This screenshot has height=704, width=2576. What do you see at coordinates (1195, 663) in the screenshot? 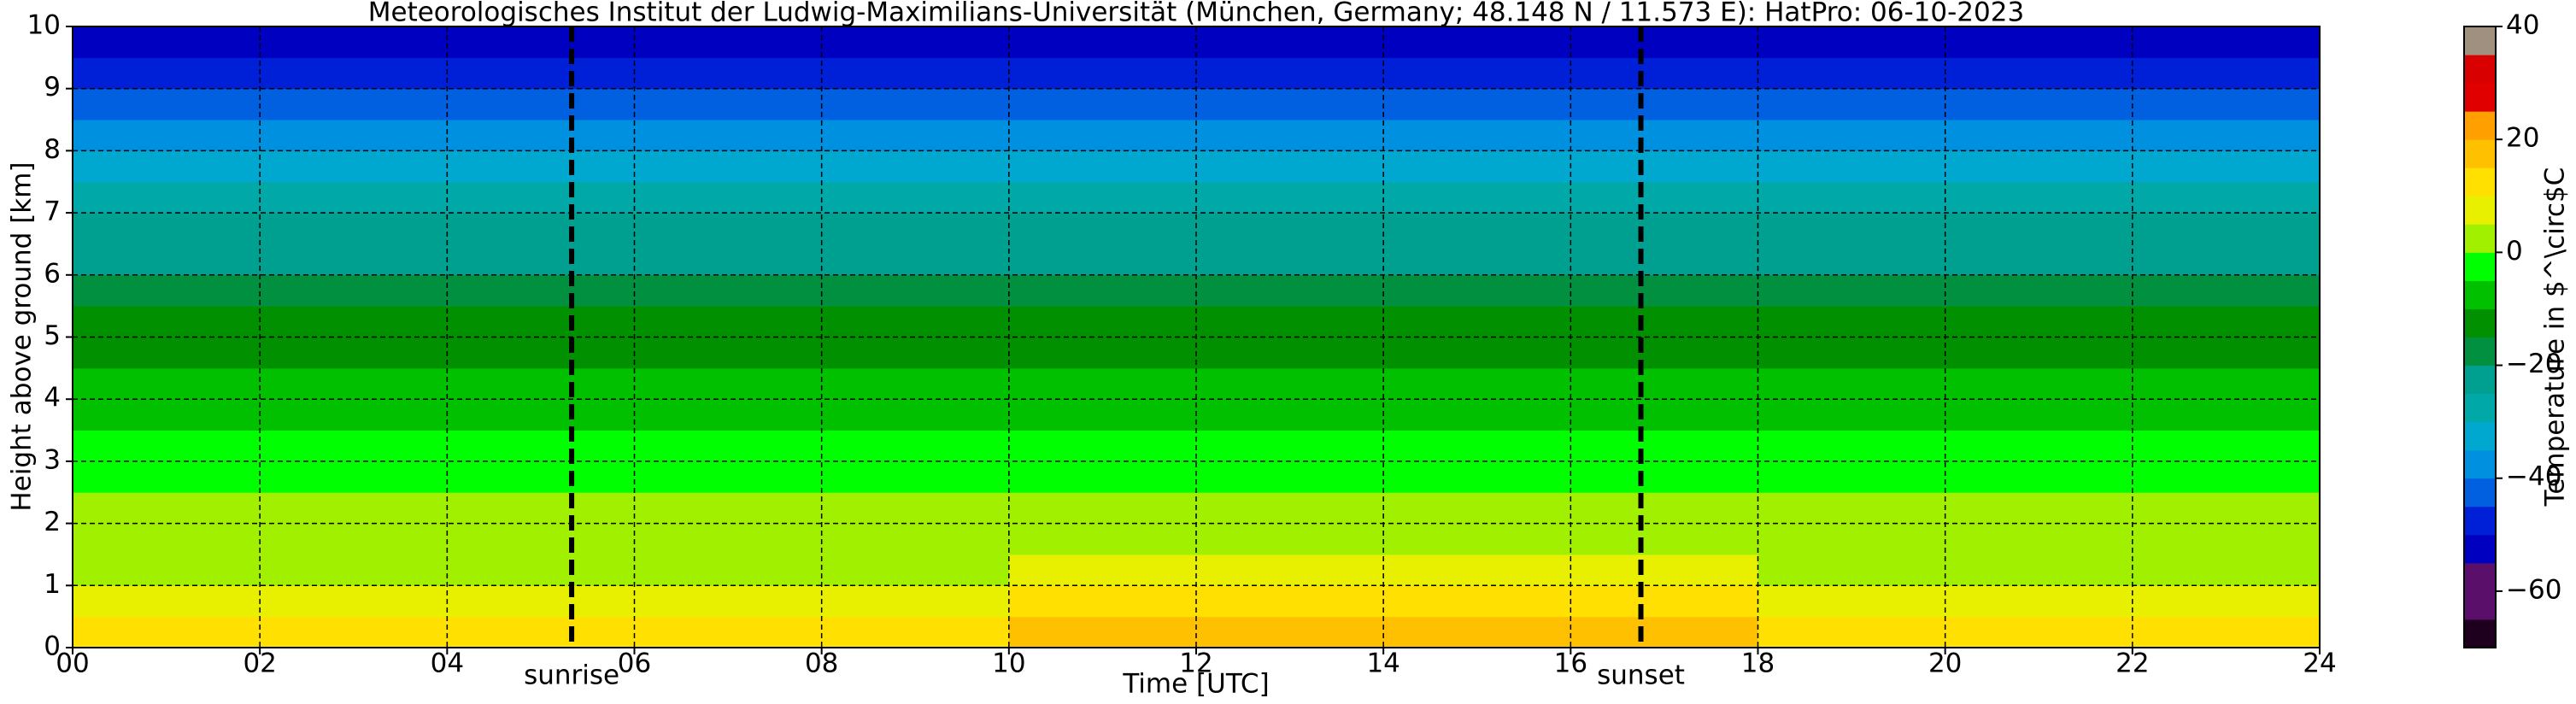
I see `x-tick-label: 12` at bounding box center [1195, 663].